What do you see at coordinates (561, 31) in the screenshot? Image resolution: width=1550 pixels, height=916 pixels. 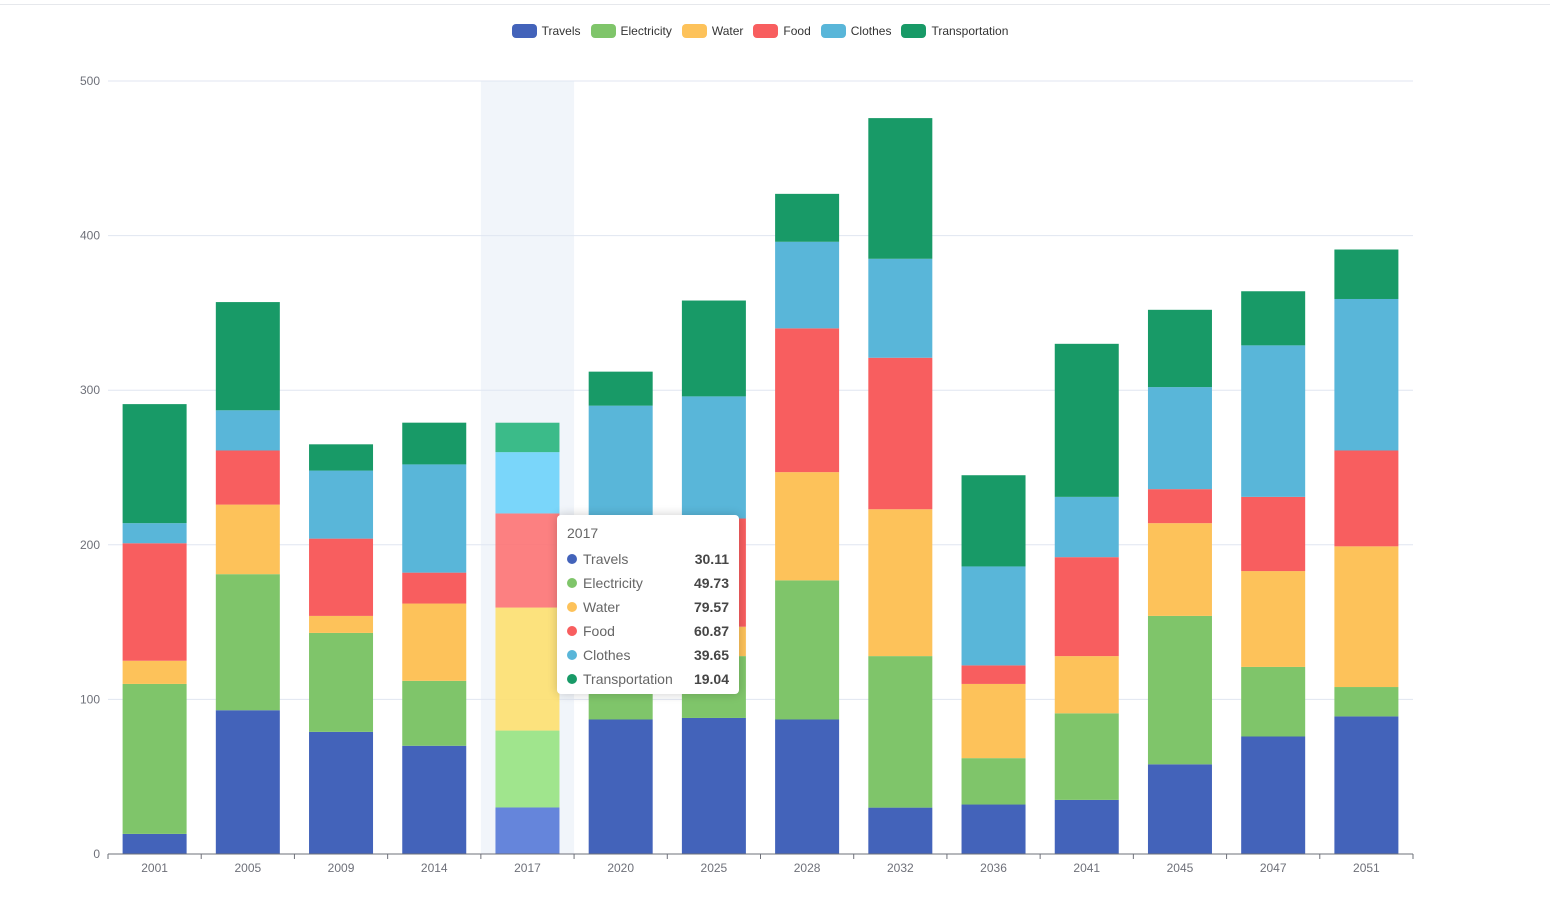 I see `legend-label: Travels` at bounding box center [561, 31].